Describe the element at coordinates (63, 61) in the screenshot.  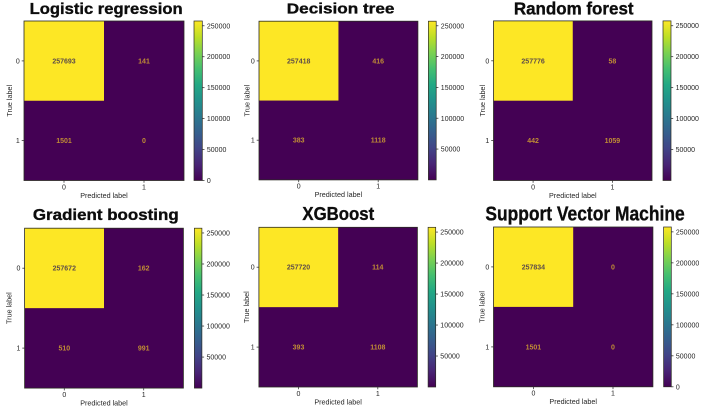
I see `svg-text: 257693` at that location.